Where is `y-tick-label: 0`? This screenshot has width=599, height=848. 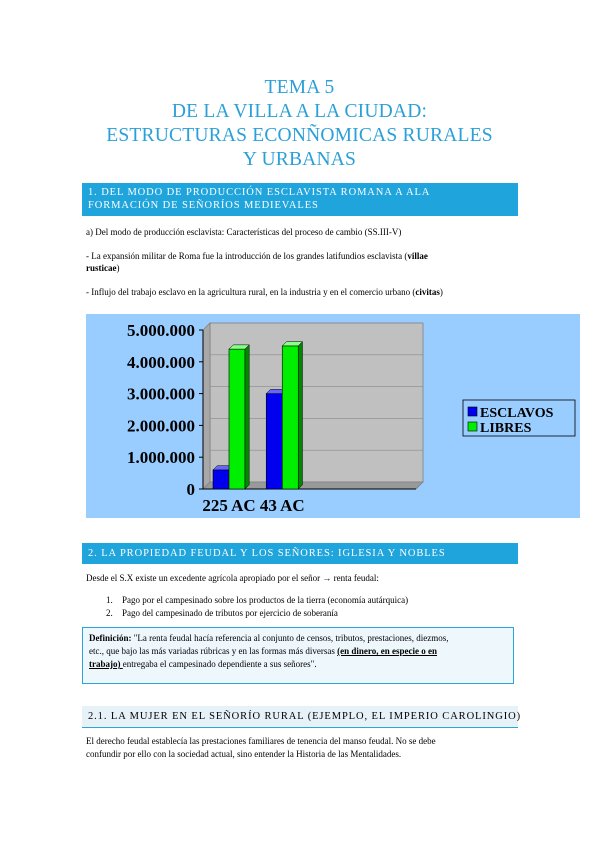
y-tick-label: 0 is located at coordinates (191, 489).